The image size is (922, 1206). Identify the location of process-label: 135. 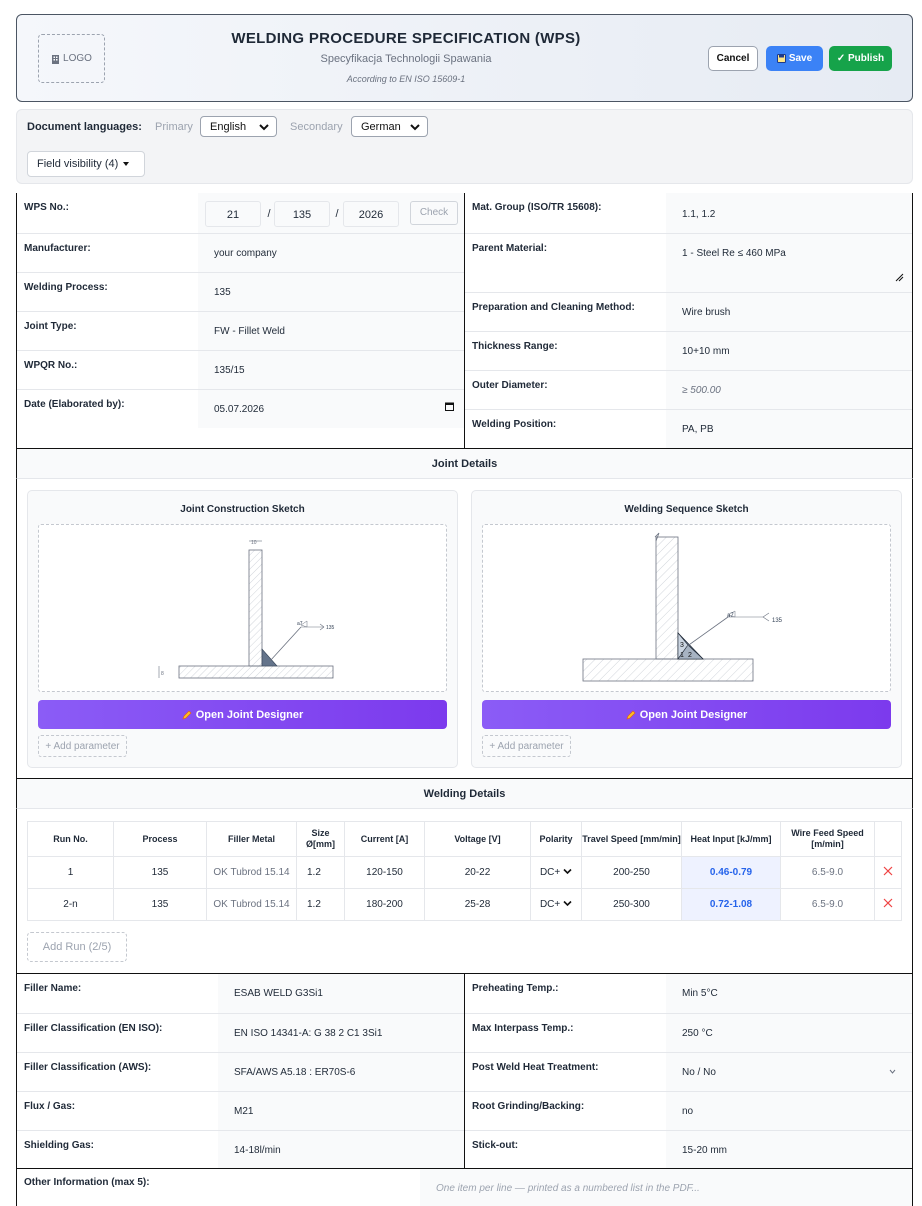
(330, 628).